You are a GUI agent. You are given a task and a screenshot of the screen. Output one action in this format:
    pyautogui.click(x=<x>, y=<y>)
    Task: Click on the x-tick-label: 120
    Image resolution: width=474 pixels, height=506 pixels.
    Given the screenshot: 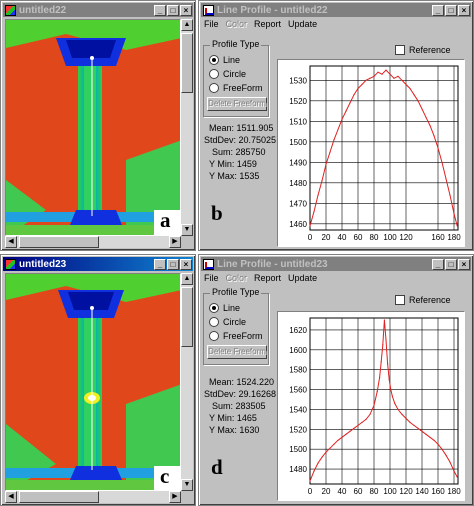 What is the action you would take?
    pyautogui.click(x=406, y=491)
    